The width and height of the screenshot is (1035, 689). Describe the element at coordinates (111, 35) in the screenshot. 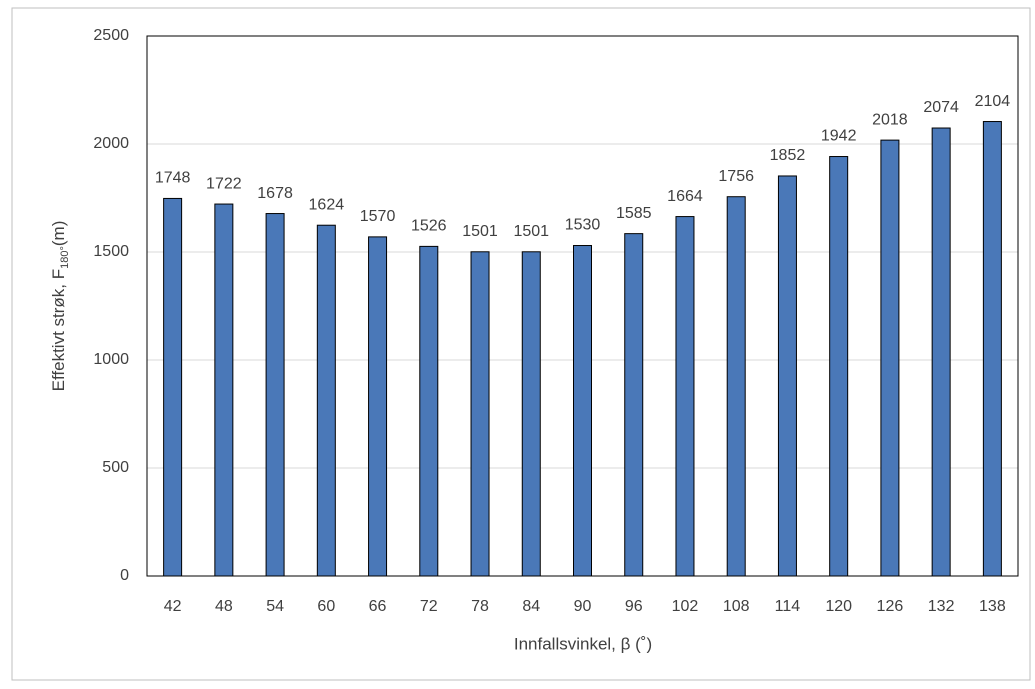

I see `y-tick-label: 2500` at that location.